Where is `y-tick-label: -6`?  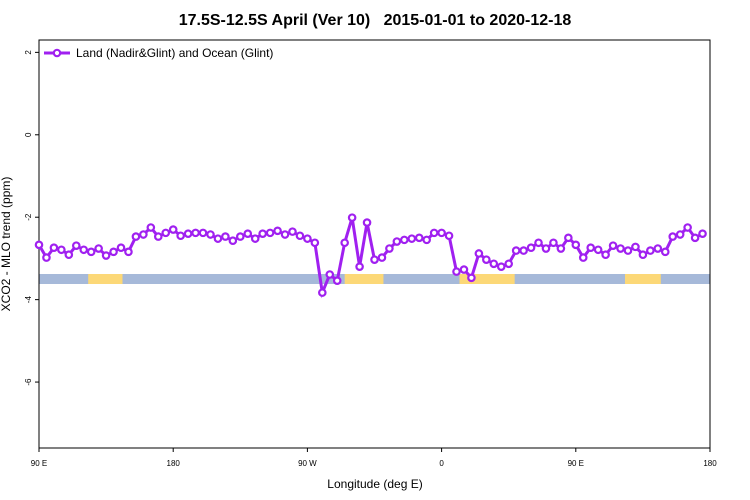 y-tick-label: -6 is located at coordinates (28, 382).